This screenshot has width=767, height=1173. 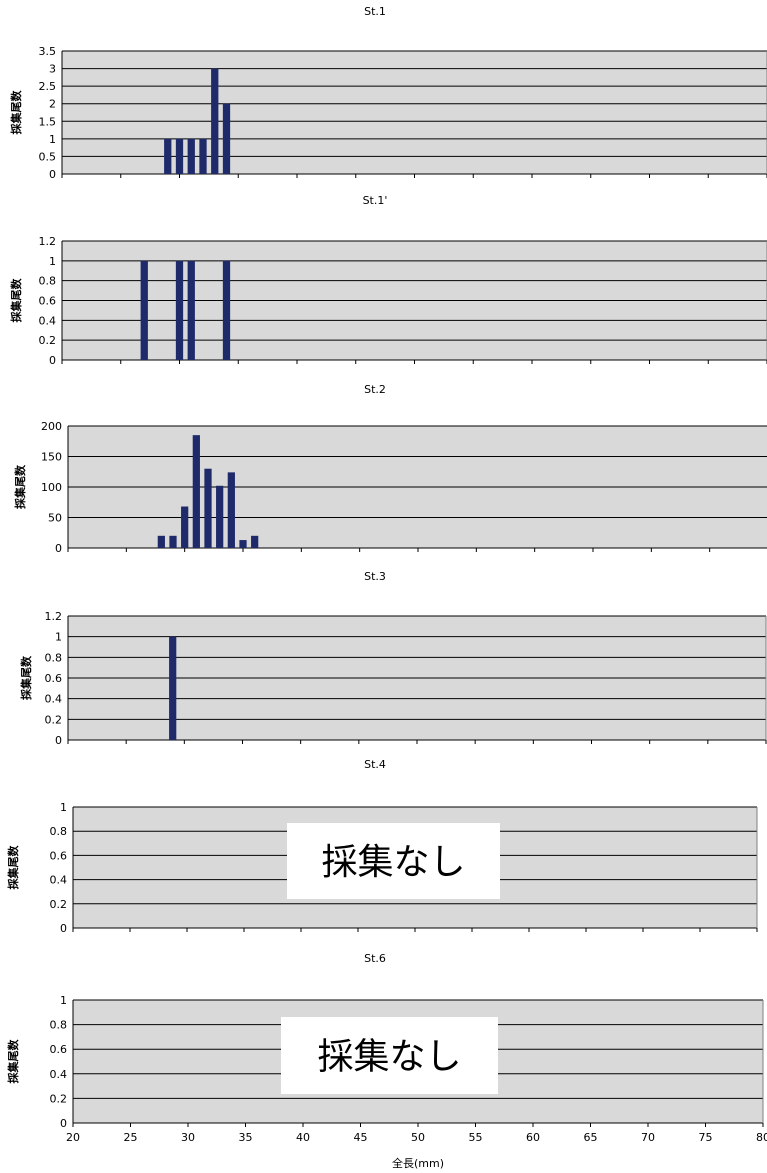 What do you see at coordinates (73, 1137) in the screenshot?
I see `x-tick-label: 20` at bounding box center [73, 1137].